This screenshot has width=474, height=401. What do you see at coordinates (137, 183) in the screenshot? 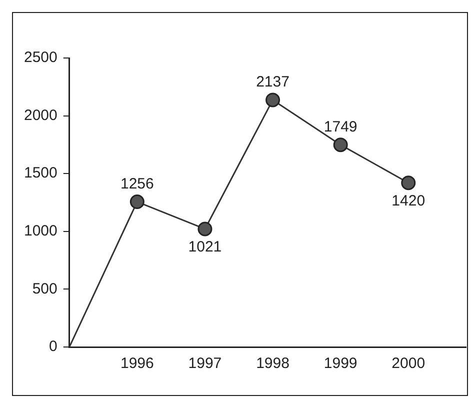
I see `data-label: 1256` at bounding box center [137, 183].